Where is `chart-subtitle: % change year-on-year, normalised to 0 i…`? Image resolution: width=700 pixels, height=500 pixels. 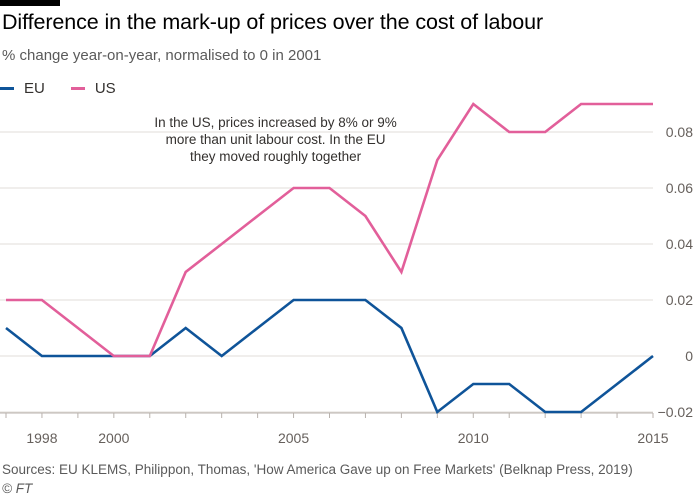 chart-subtitle: % change year-on-year, normalised to 0 i… is located at coordinates (162, 55).